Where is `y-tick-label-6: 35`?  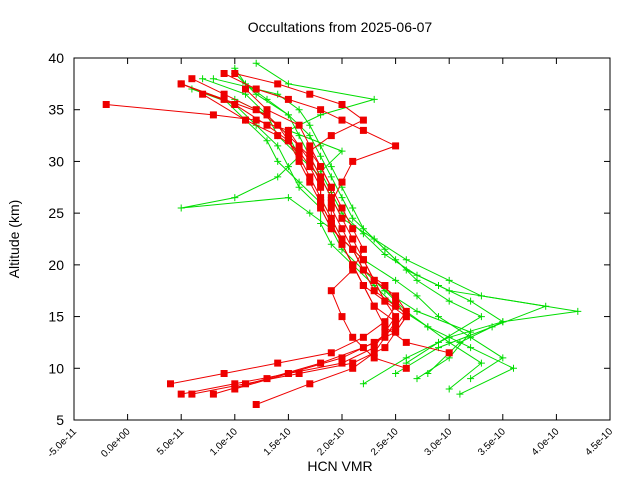 y-tick-label-6: 35 is located at coordinates (56, 110).